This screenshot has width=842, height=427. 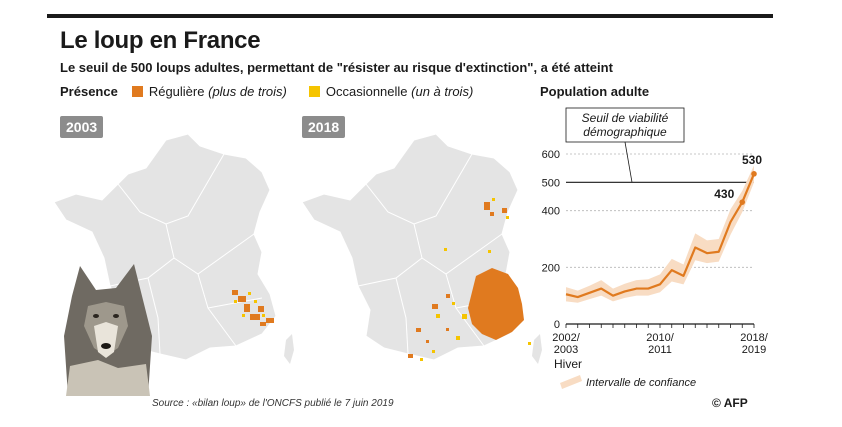 I want to click on threshold-label: démographique, so click(x=625, y=132).